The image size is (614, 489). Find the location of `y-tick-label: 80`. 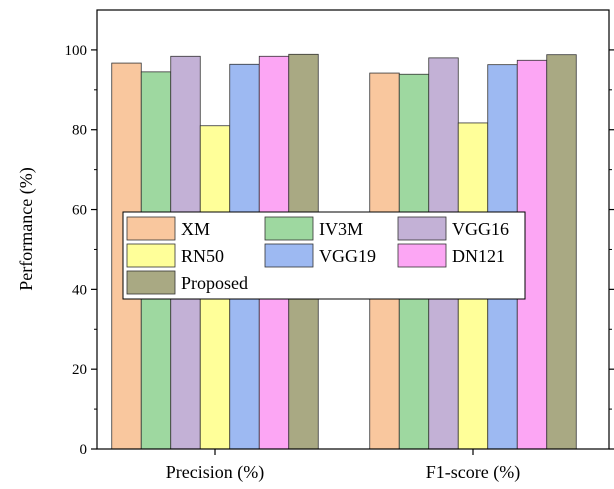

y-tick-label: 80 is located at coordinates (79, 131).